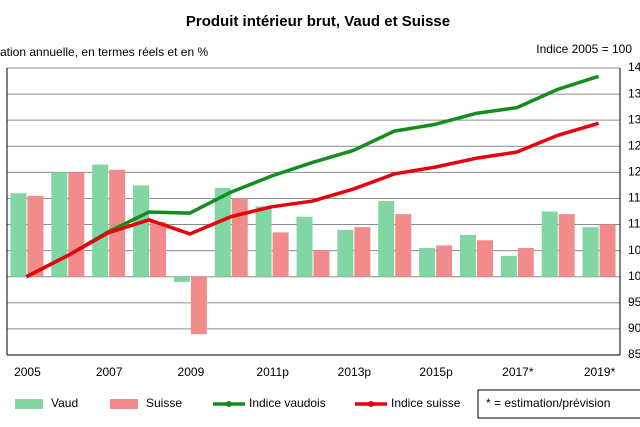 This screenshot has width=640, height=427. Describe the element at coordinates (426, 403) in the screenshot. I see `legend-label: Indice suisse` at that location.